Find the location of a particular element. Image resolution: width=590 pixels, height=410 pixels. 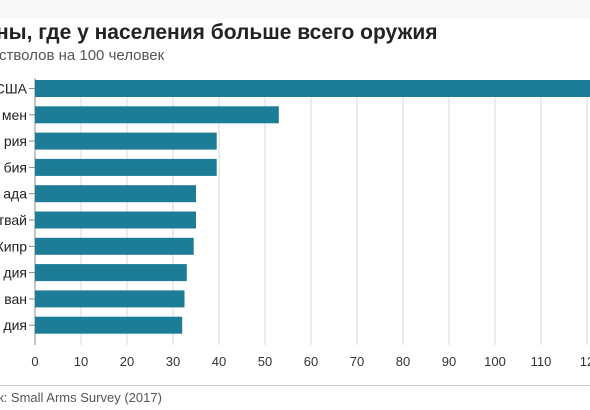

x-tick-label: 20 is located at coordinates (127, 361).